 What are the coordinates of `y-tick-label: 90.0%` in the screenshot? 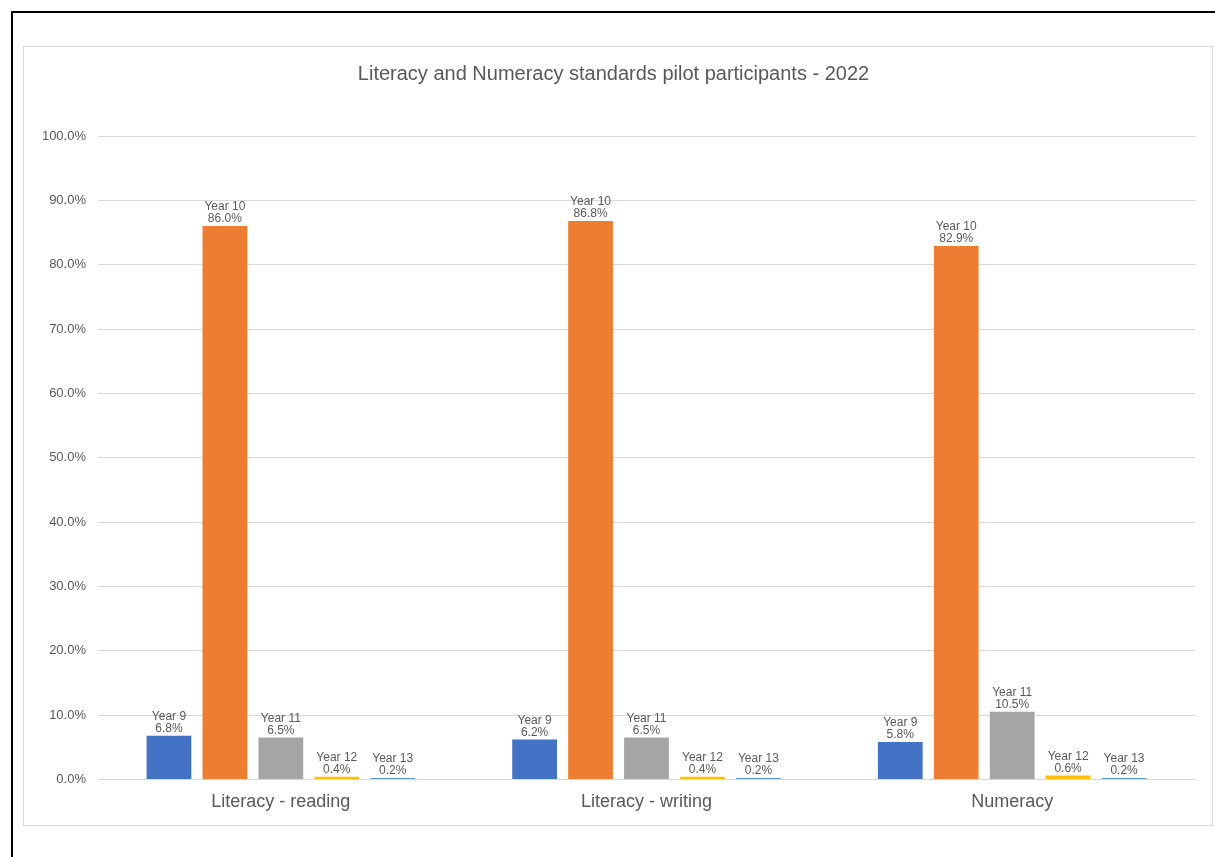 It's located at (68, 199).